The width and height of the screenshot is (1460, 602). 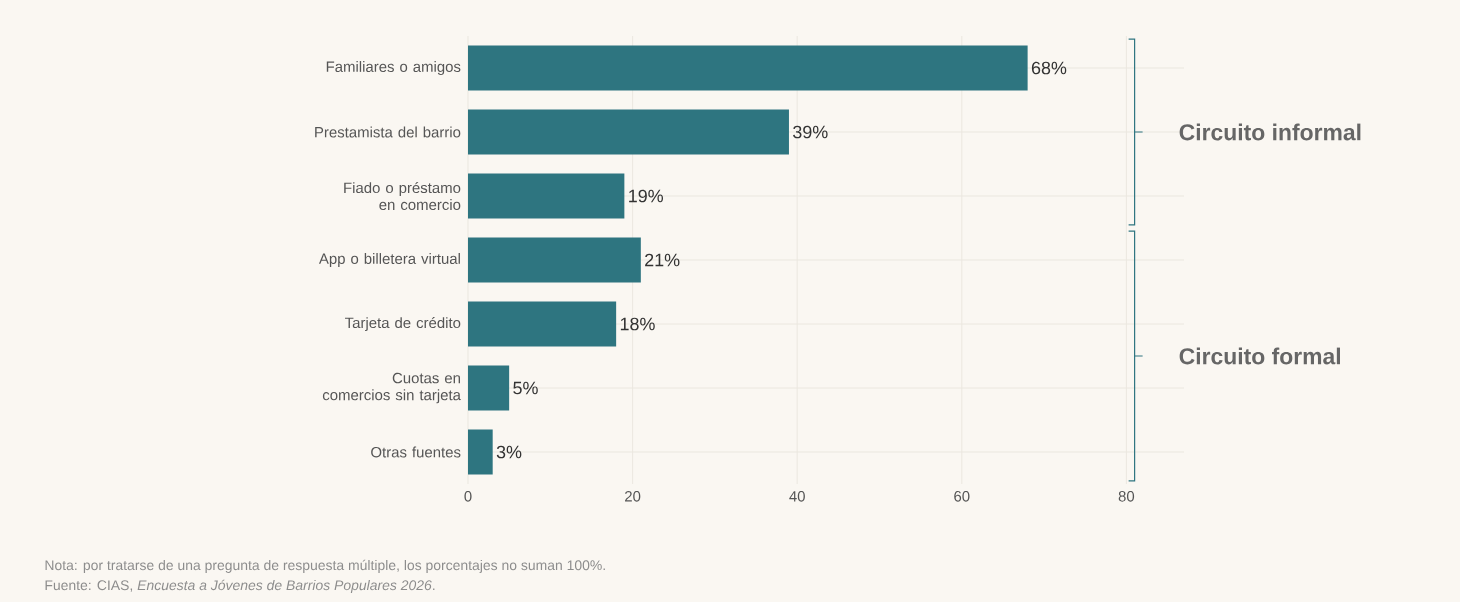 What do you see at coordinates (1270, 132) in the screenshot?
I see `annotation: Circuito informal` at bounding box center [1270, 132].